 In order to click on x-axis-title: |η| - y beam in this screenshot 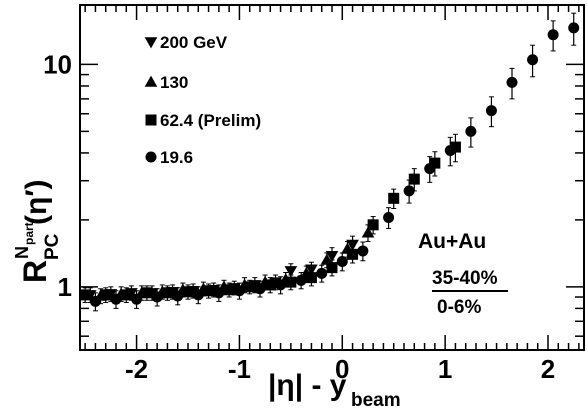, I will do `click(334, 390)`.